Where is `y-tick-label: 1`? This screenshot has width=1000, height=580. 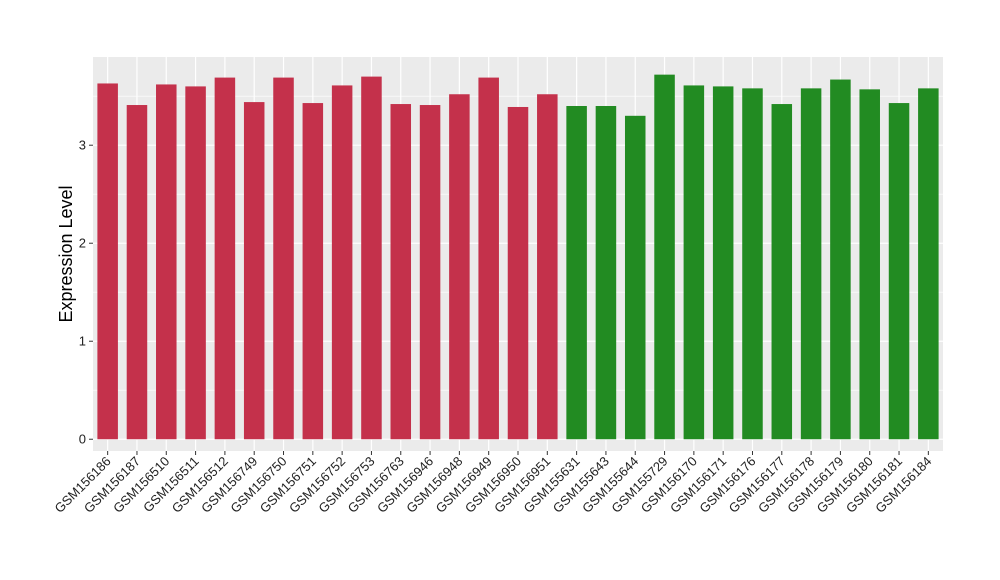
y-tick-label: 1 is located at coordinates (82, 341).